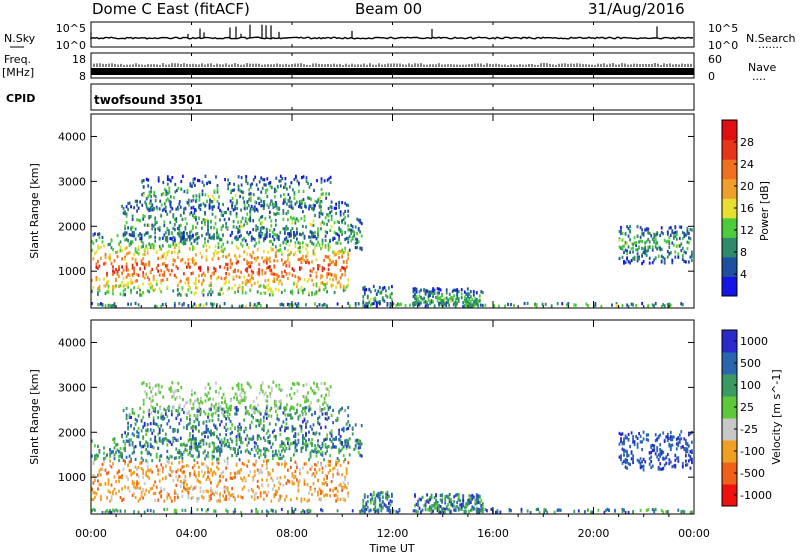 The image size is (800, 554). What do you see at coordinates (79, 59) in the screenshot?
I see `freq-tick-top-left: 18` at bounding box center [79, 59].